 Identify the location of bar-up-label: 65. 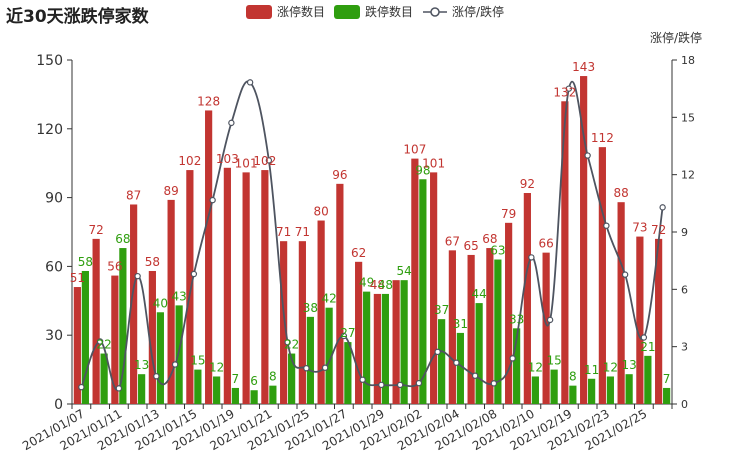
(470, 246).